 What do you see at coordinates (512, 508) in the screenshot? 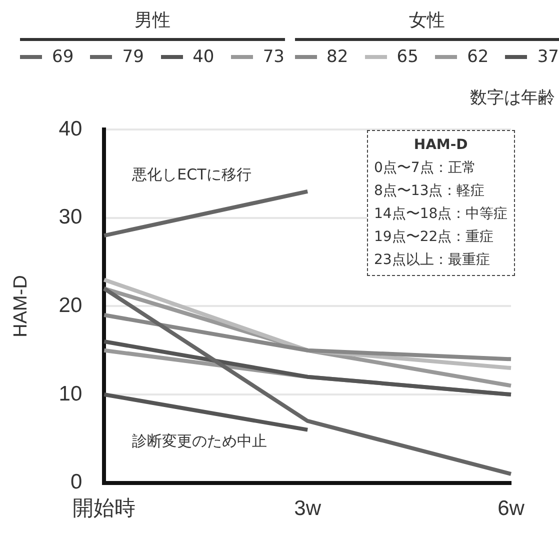
I see `x-tick-label: 6w` at bounding box center [512, 508].